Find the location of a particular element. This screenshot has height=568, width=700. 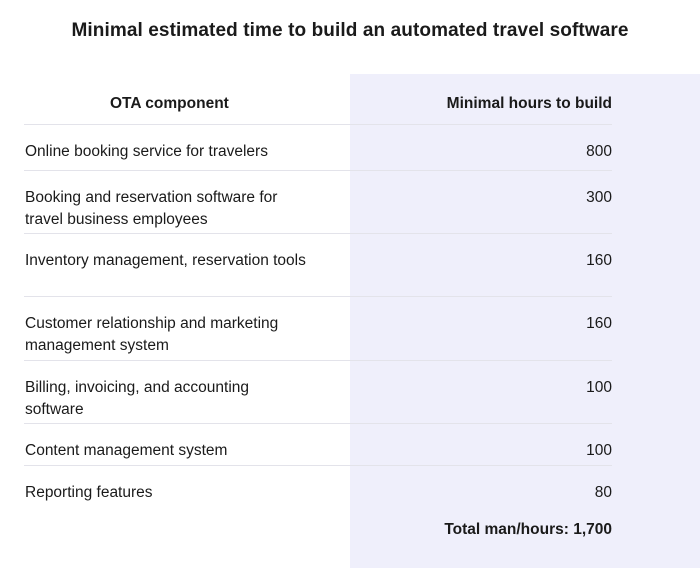

row-component: Content management system is located at coordinates (126, 450).